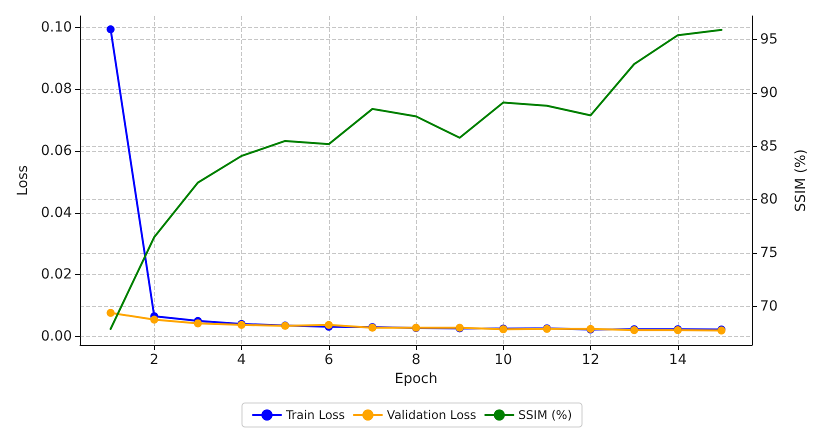  Describe the element at coordinates (591, 360) in the screenshot. I see `x-tick-label: 12` at that location.